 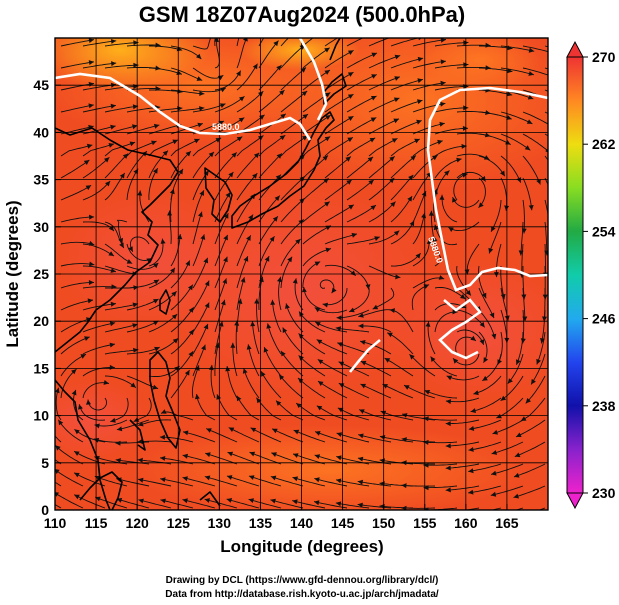 I want to click on x-tick-label: 155, so click(x=425, y=523).